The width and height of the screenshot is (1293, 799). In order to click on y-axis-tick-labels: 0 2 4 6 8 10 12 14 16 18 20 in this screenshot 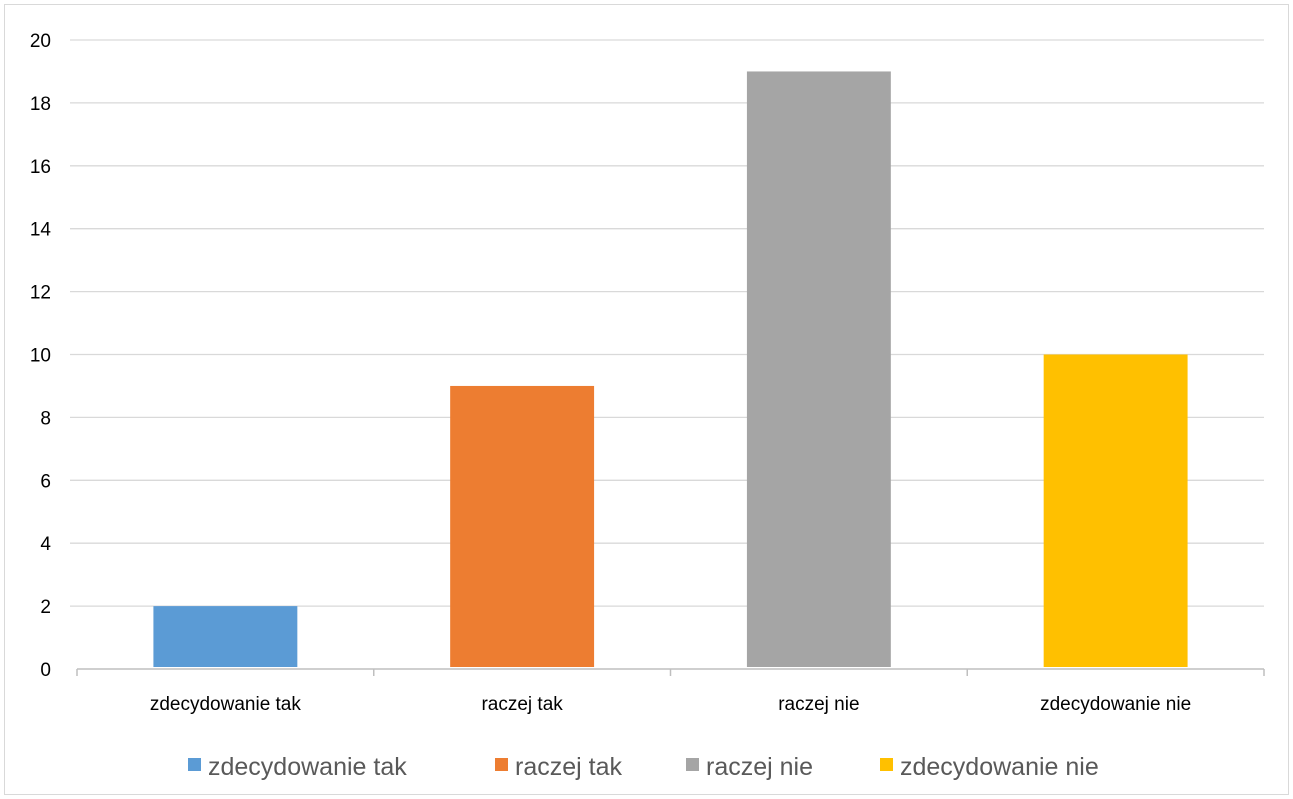, I will do `click(41, 356)`.